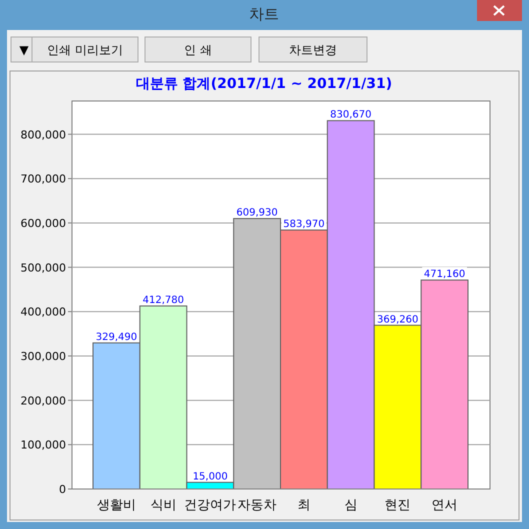 This screenshot has width=529, height=529. What do you see at coordinates (264, 84) in the screenshot?
I see `chart-title: 대분류 합계(2017/1/1 ~ 2017/1/31)` at bounding box center [264, 84].